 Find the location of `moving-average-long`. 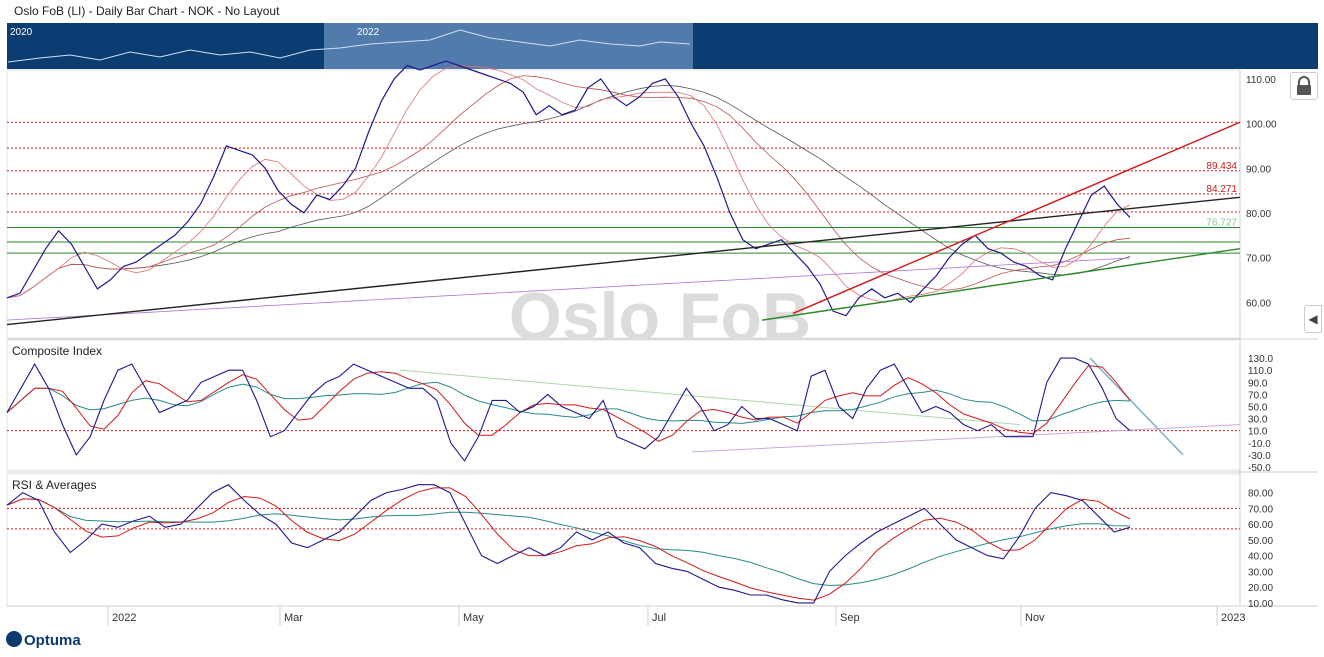

moving-average-long is located at coordinates (568, 289).